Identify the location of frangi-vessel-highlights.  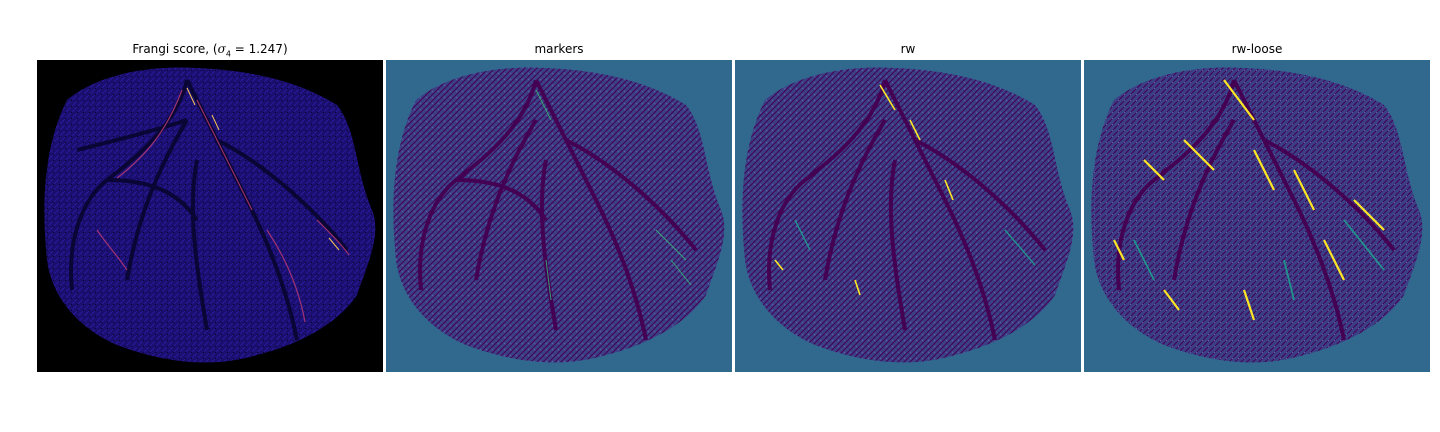
(223, 206).